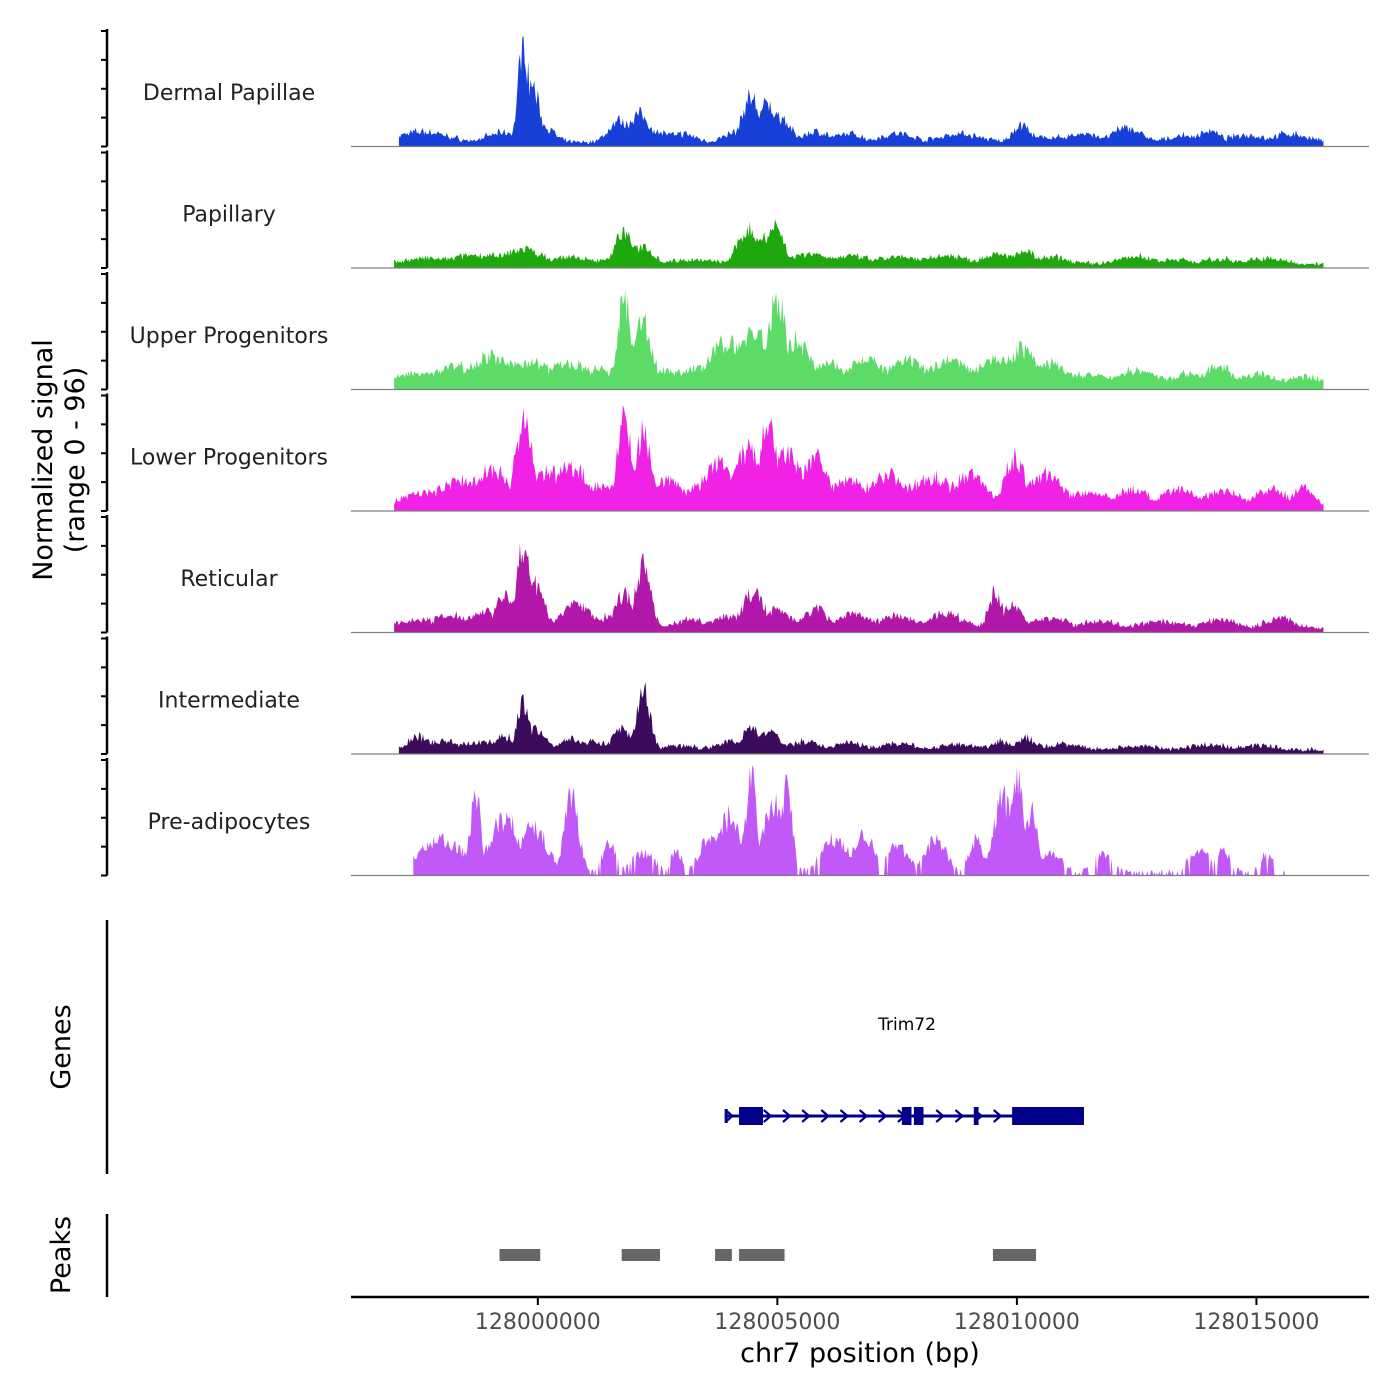 The height and width of the screenshot is (1400, 1400). What do you see at coordinates (75, 460) in the screenshot?
I see `y-axis-range: (range 0 - 96)` at bounding box center [75, 460].